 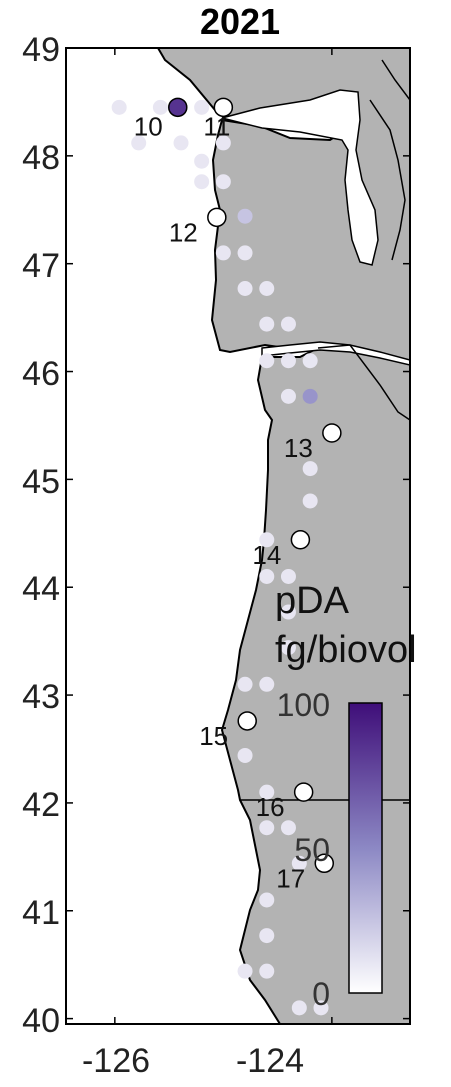 I want to click on station-label: 16, so click(x=270, y=807).